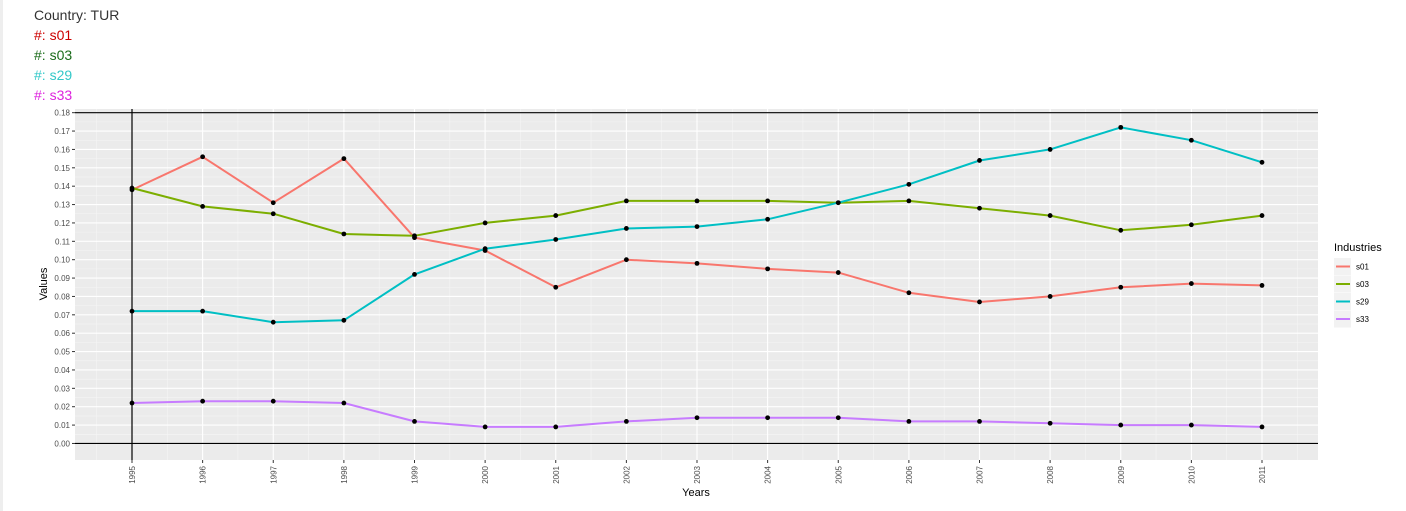  What do you see at coordinates (203, 474) in the screenshot?
I see `x-tick-label: 1996` at bounding box center [203, 474].